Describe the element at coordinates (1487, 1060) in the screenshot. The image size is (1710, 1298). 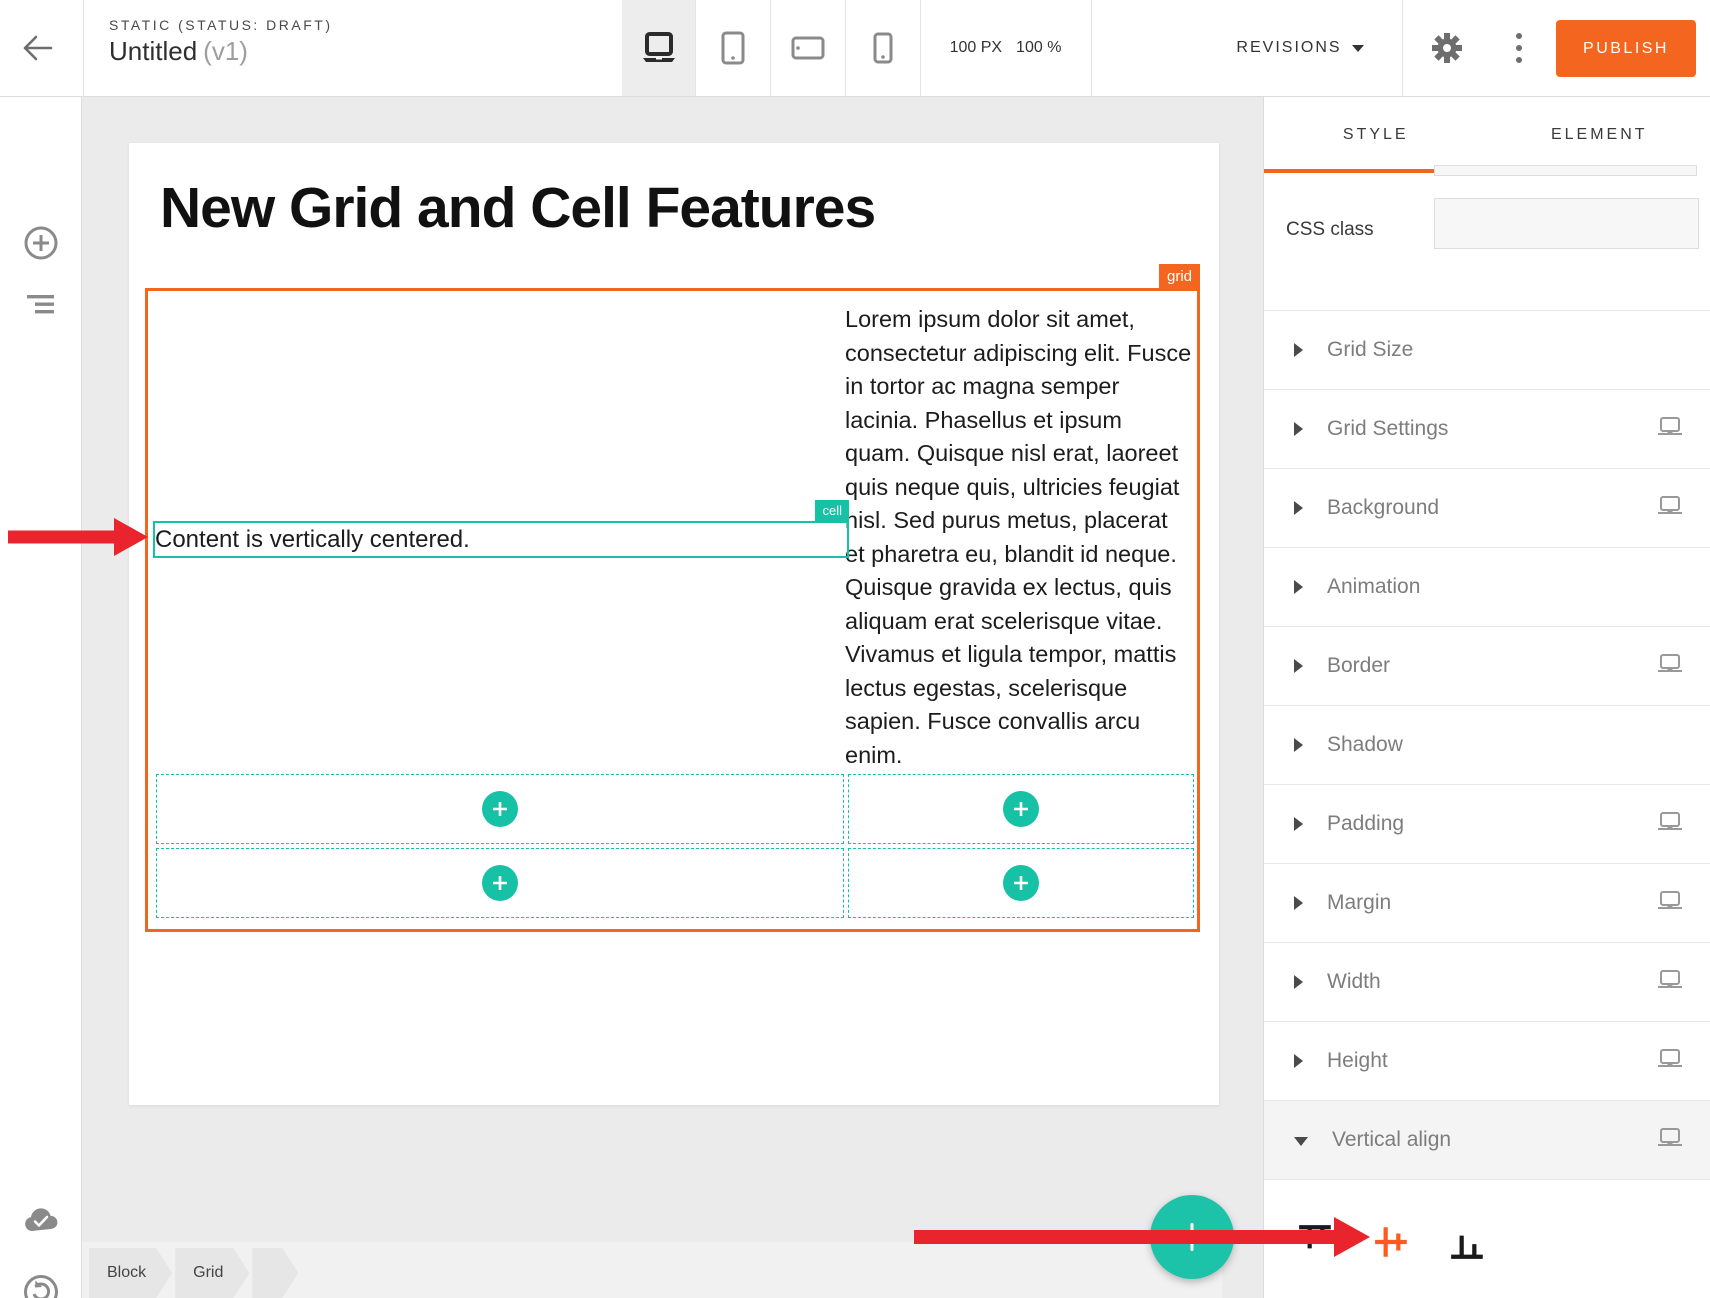
I see `section-height: Height` at that location.